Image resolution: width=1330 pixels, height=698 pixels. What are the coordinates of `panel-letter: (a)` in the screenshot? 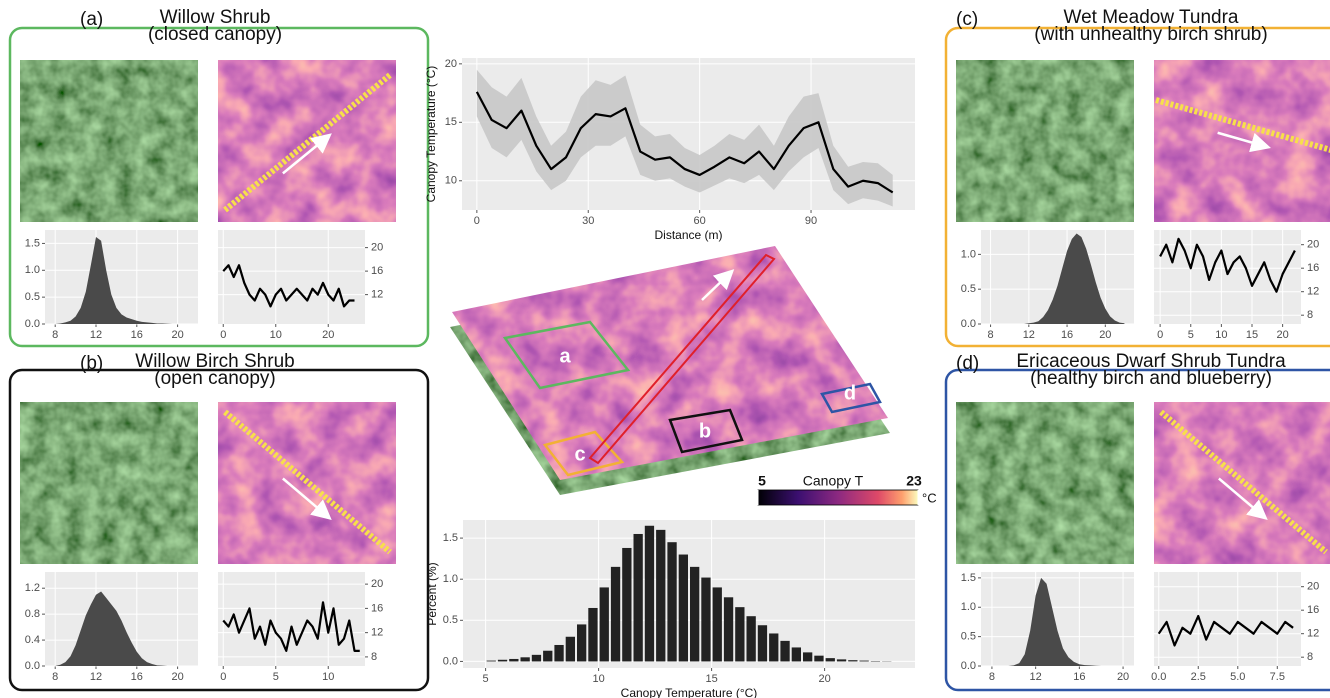 It's located at (91, 19).